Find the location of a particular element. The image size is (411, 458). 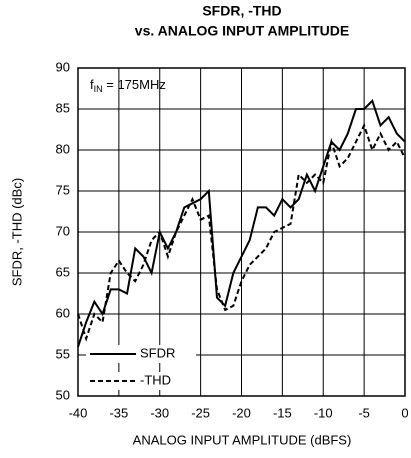

y-tick-label: 65 is located at coordinates (63, 271).